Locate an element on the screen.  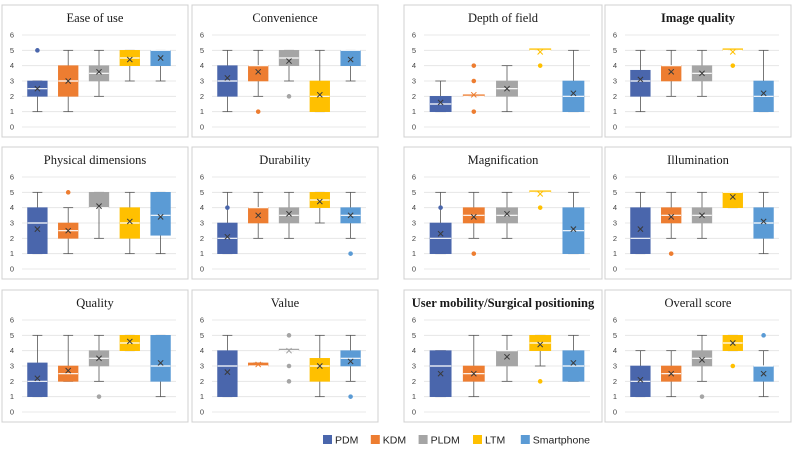
panel-title: Depth of field is located at coordinates (503, 18).